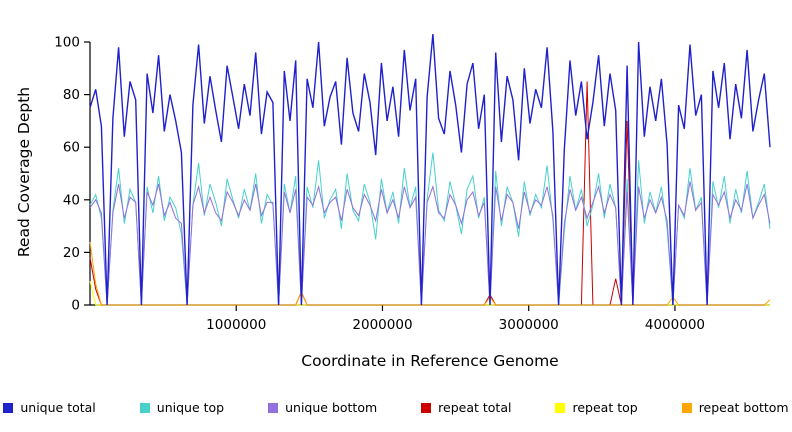 This screenshot has width=792, height=432. What do you see at coordinates (331, 407) in the screenshot?
I see `legend-label: unique bottom` at bounding box center [331, 407].